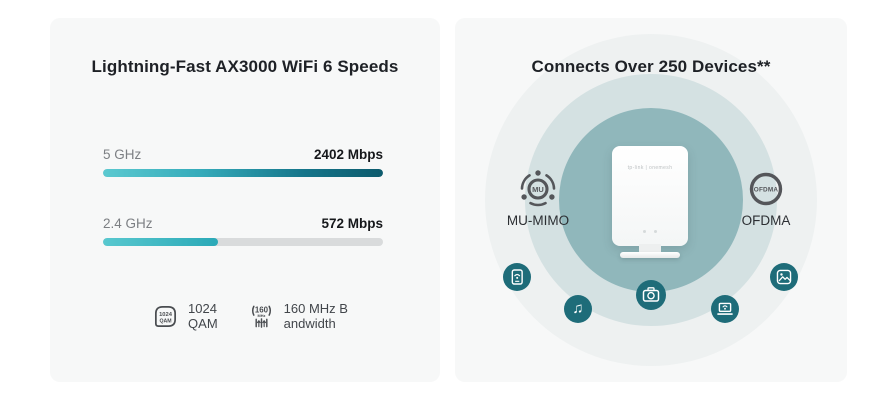  I want to click on mu-mimo-label: MU-MIMO, so click(538, 220).